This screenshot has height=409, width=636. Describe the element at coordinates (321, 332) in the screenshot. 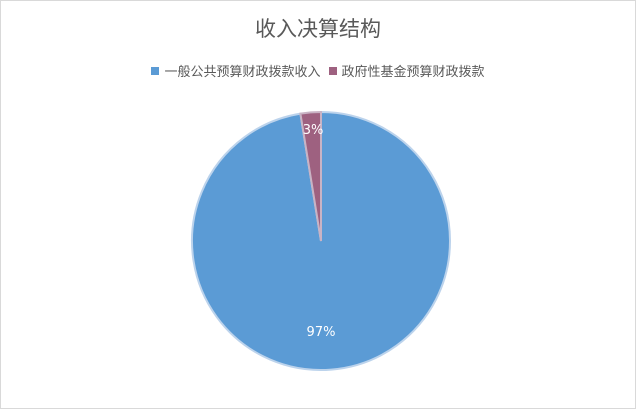

I see `data-label-0: 97%` at that location.